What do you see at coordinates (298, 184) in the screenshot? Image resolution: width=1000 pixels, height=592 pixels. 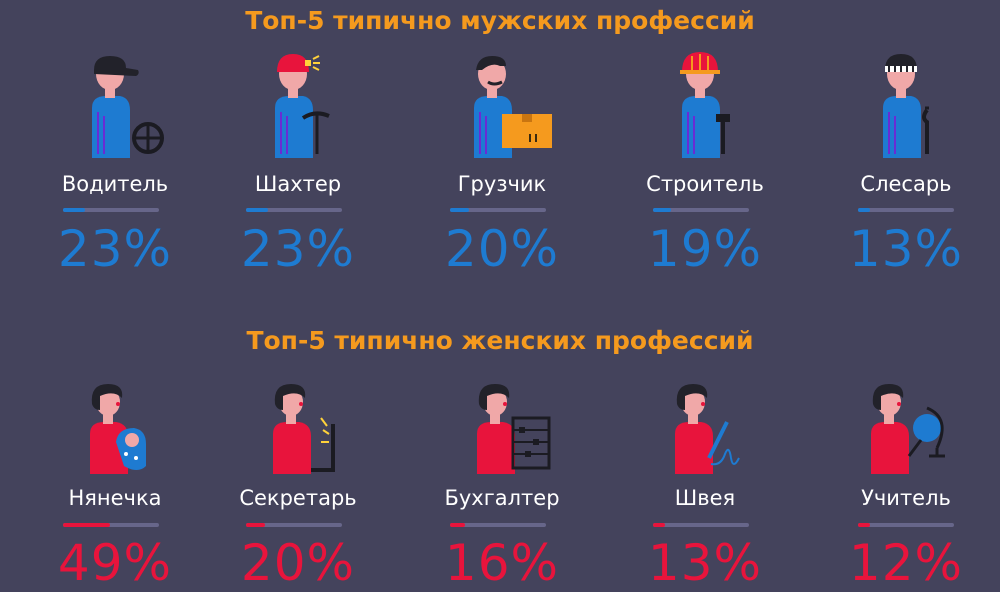 I see `profession-label: Шахтер` at bounding box center [298, 184].